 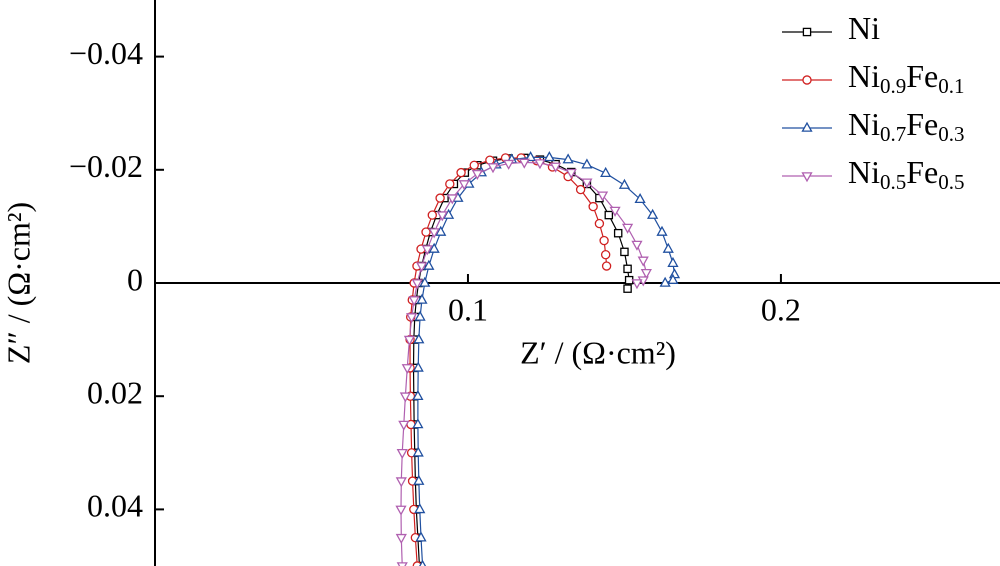 I want to click on legend-label: Ni0.5Fe0.5, so click(x=906, y=173).